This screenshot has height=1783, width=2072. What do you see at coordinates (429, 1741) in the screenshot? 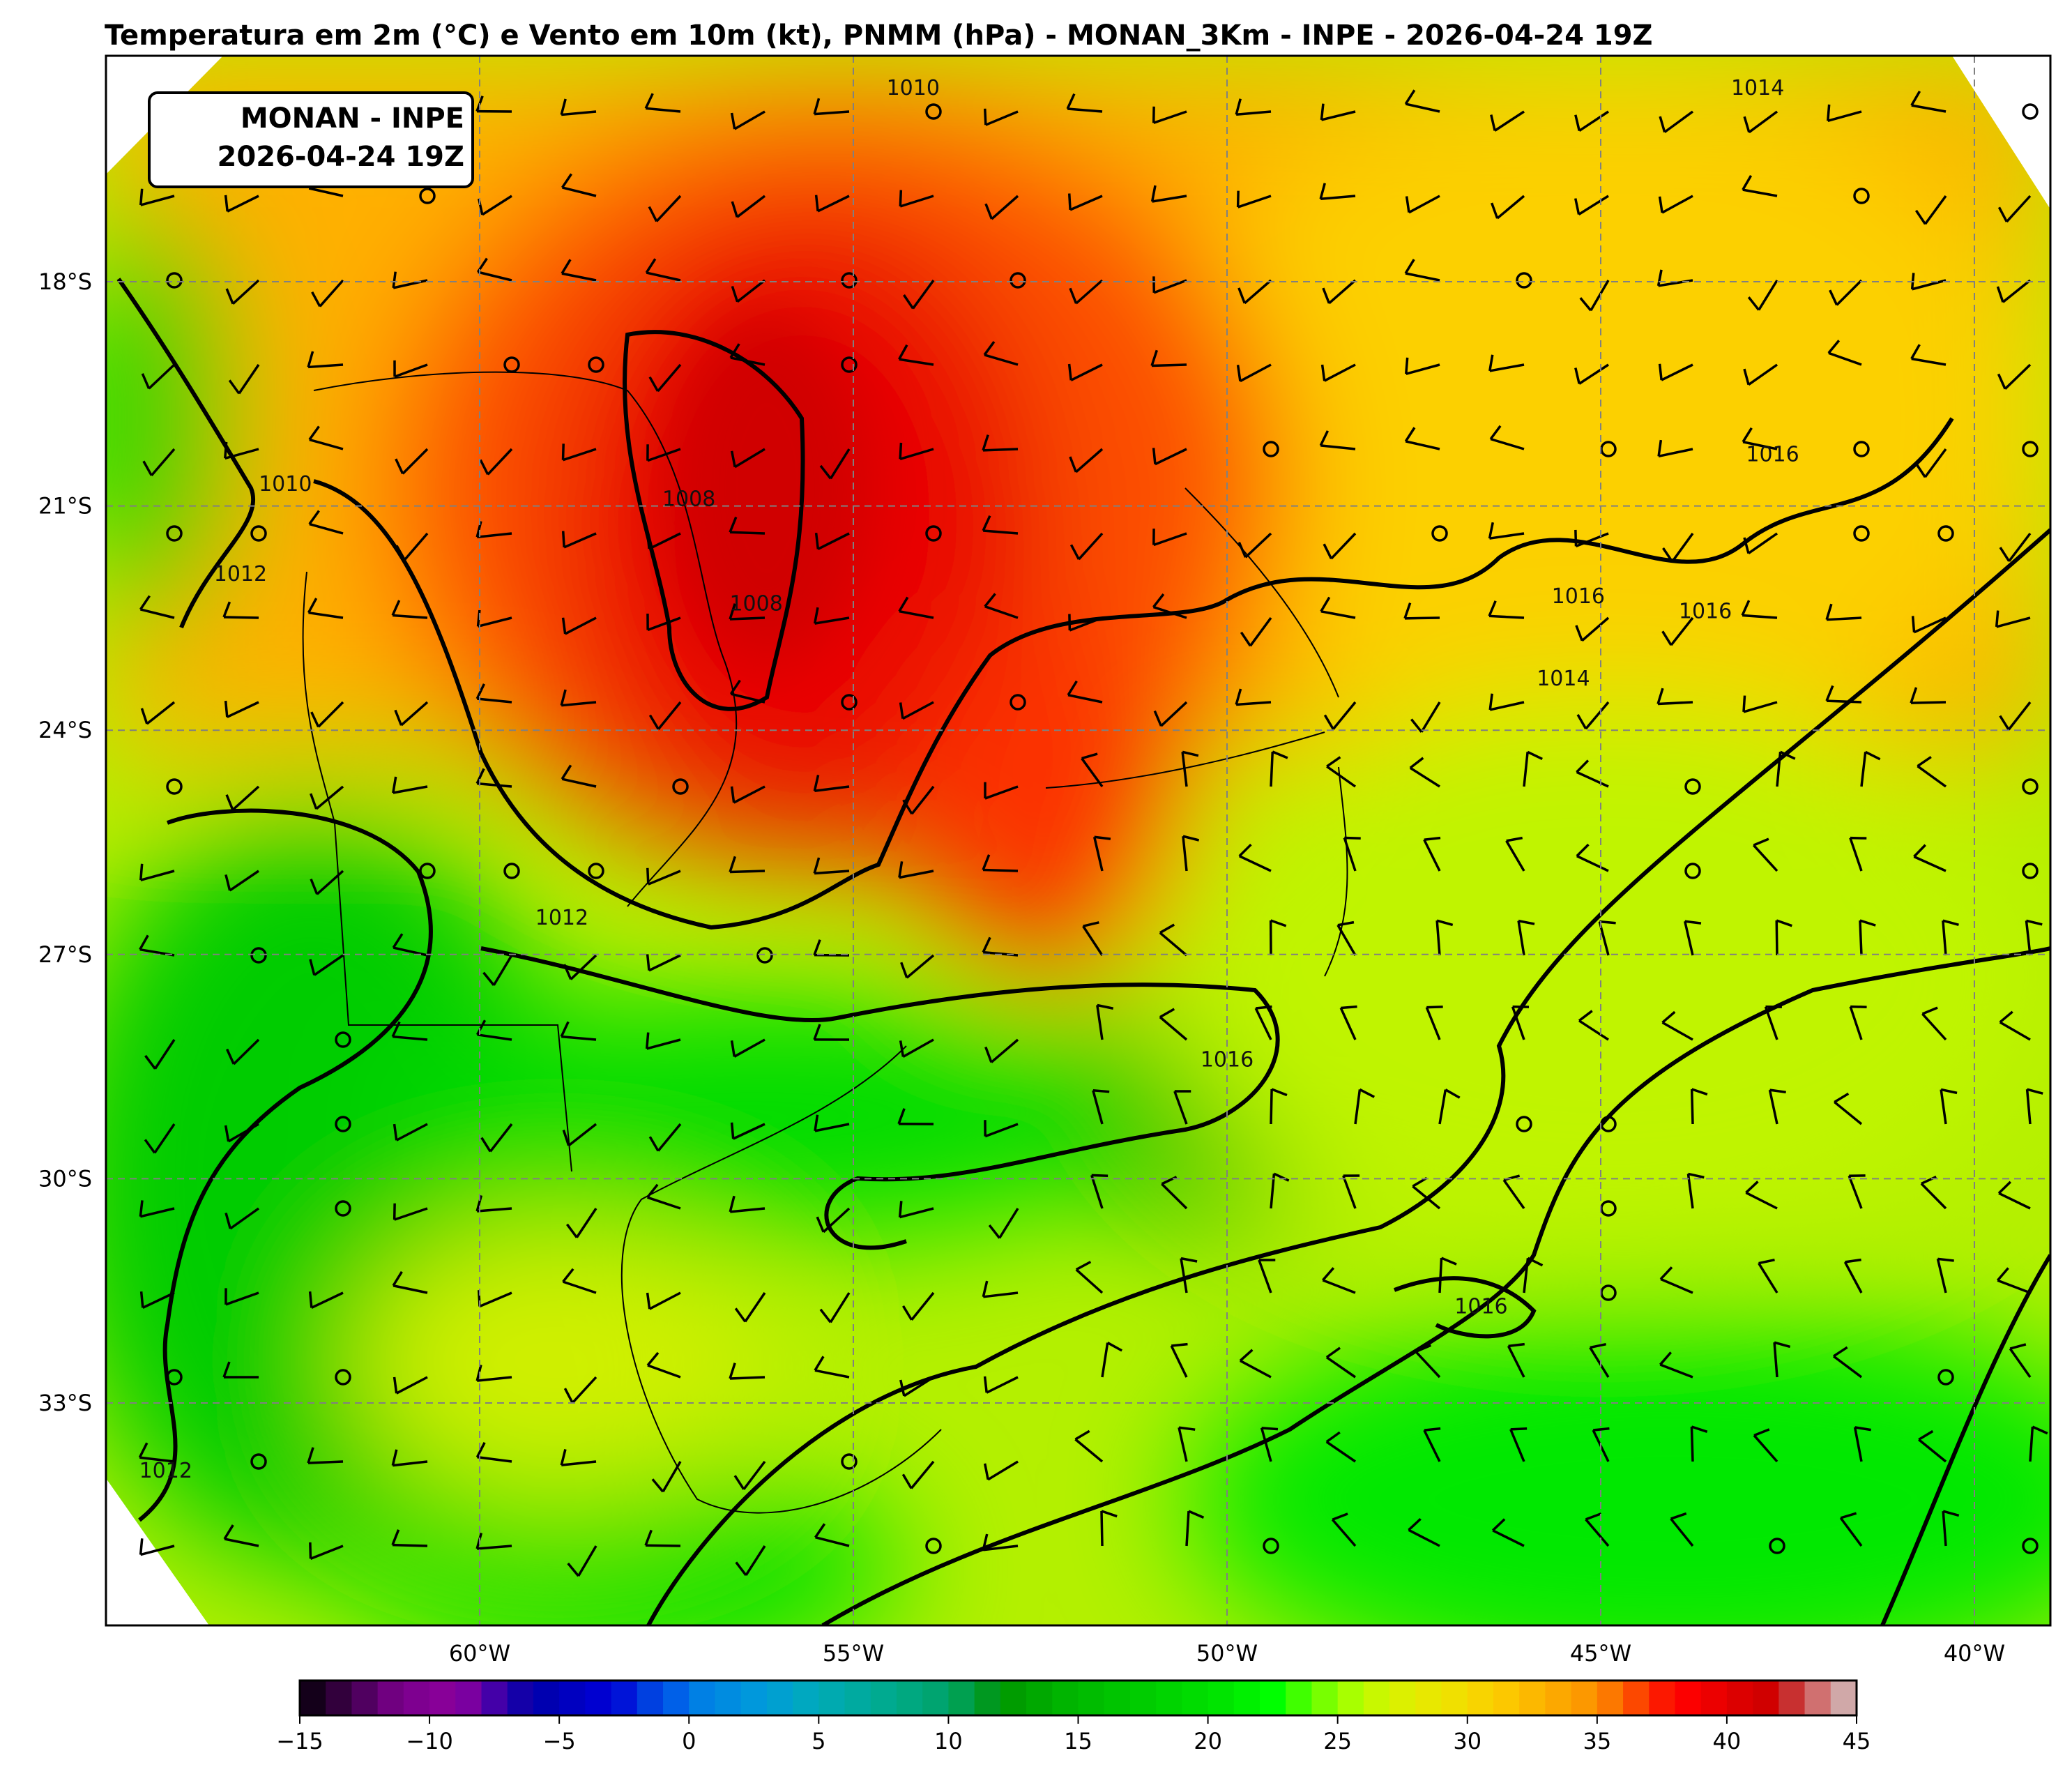
I see `colorbar-tick-label: −10` at bounding box center [429, 1741].